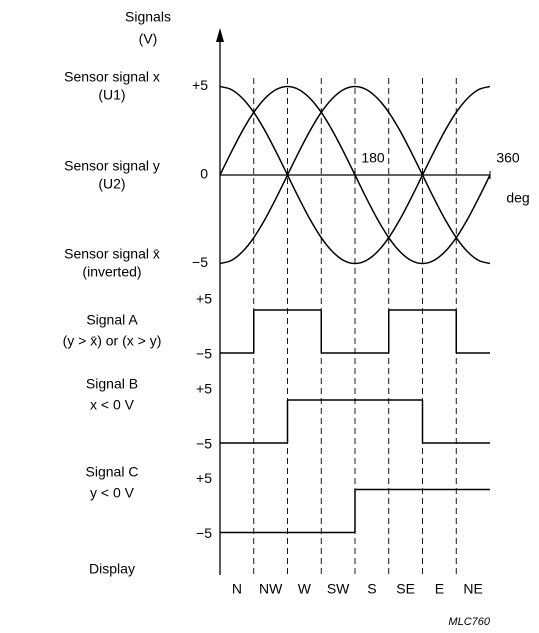  What do you see at coordinates (237, 589) in the screenshot?
I see `sector-label: N` at bounding box center [237, 589].